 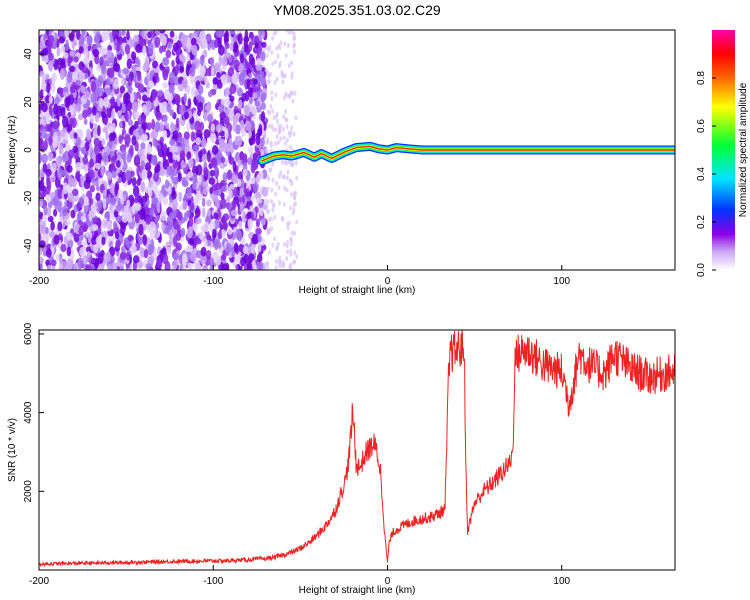 I want to click on top-x-tick-label: 0, so click(x=388, y=281).